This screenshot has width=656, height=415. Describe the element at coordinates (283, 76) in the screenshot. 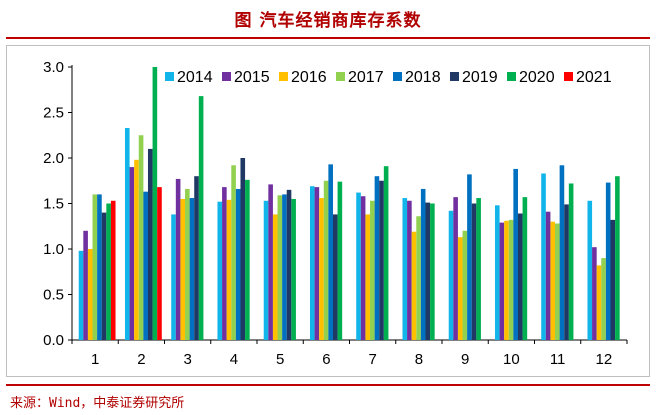

I see `legend-swatch-2016` at that location.